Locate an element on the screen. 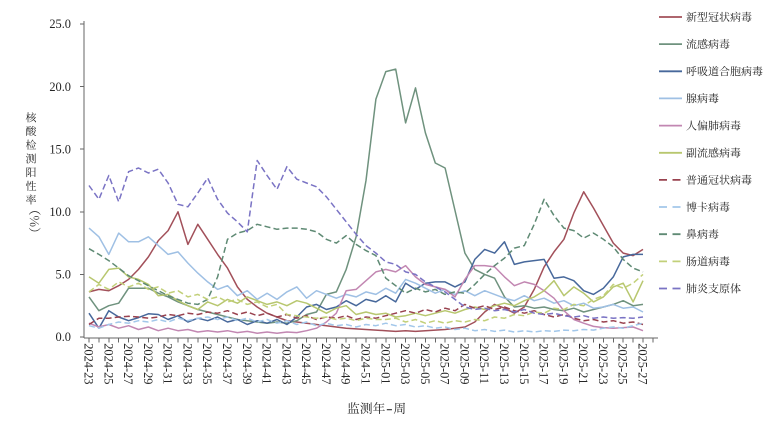  svg-text: 2024-33 is located at coordinates (187, 363).